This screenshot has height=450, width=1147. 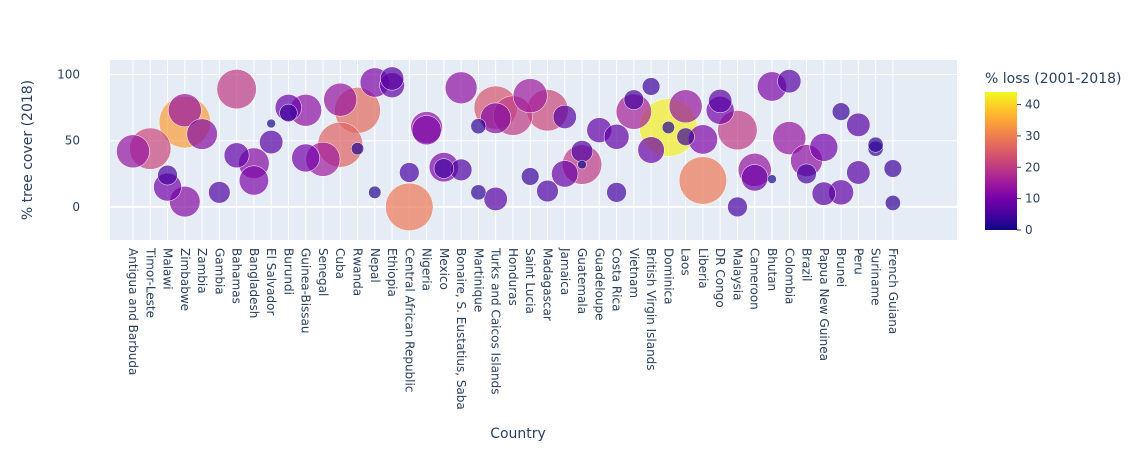 What do you see at coordinates (634, 273) in the screenshot?
I see `x-tick-label: Vietnam` at bounding box center [634, 273].